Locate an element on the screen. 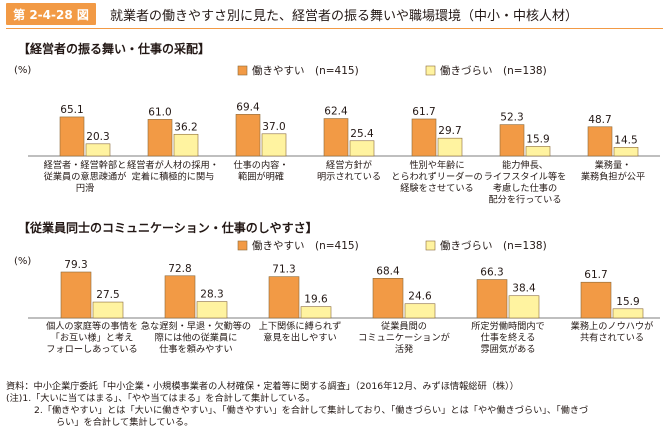 This screenshot has width=669, height=430. data-label-series0-cat4: 61.7 is located at coordinates (423, 112).